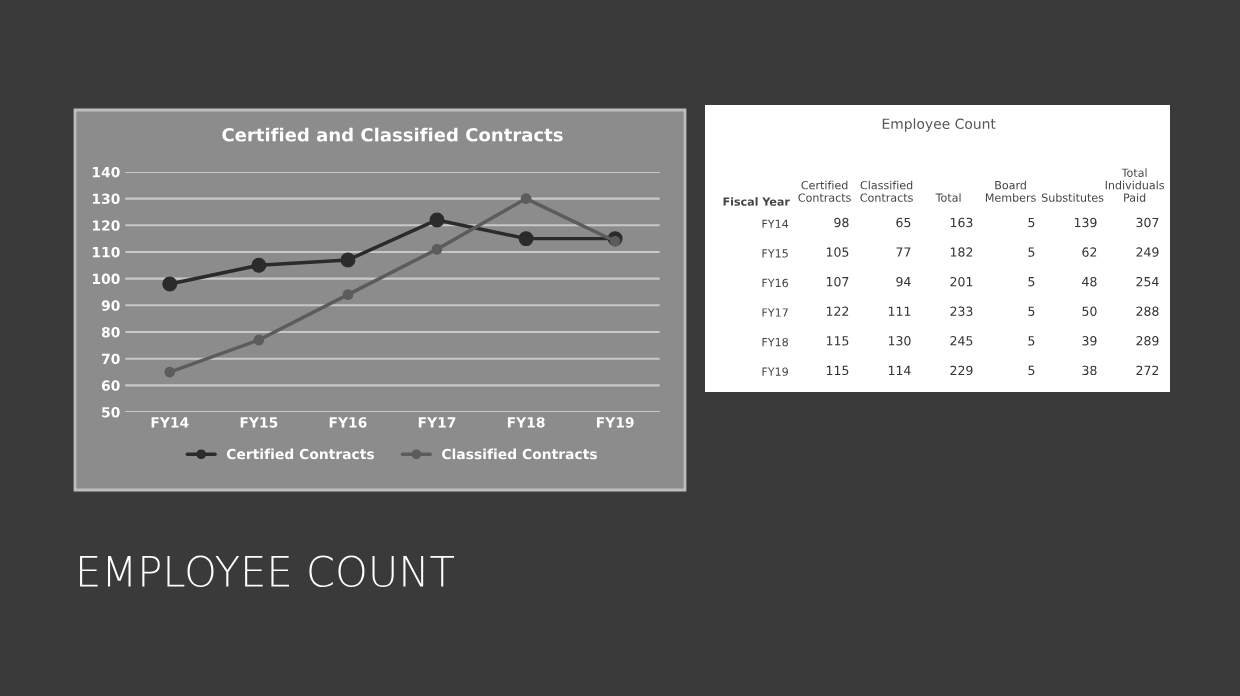 The height and width of the screenshot is (696, 1240). What do you see at coordinates (837, 252) in the screenshot?
I see `data-label: 105` at bounding box center [837, 252].